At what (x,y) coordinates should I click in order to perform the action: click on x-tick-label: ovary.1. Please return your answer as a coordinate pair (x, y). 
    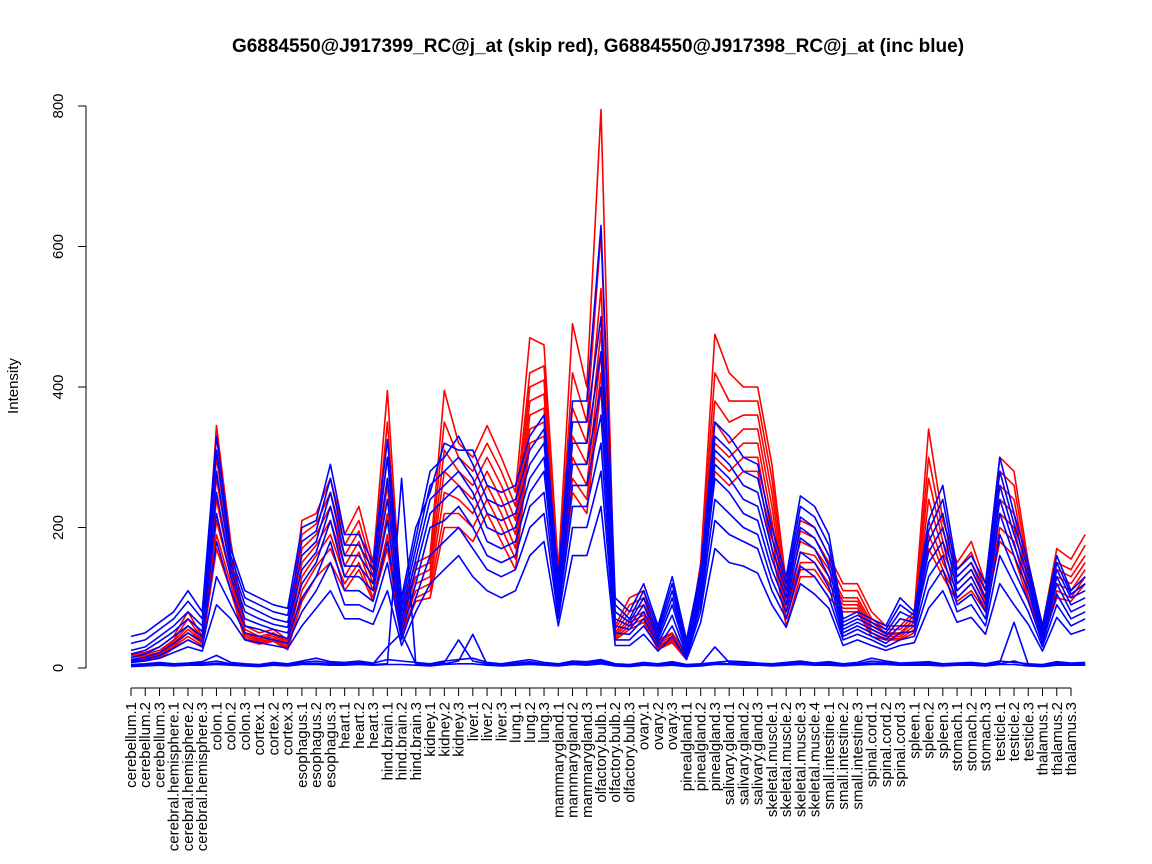
    Looking at the image, I should click on (644, 726).